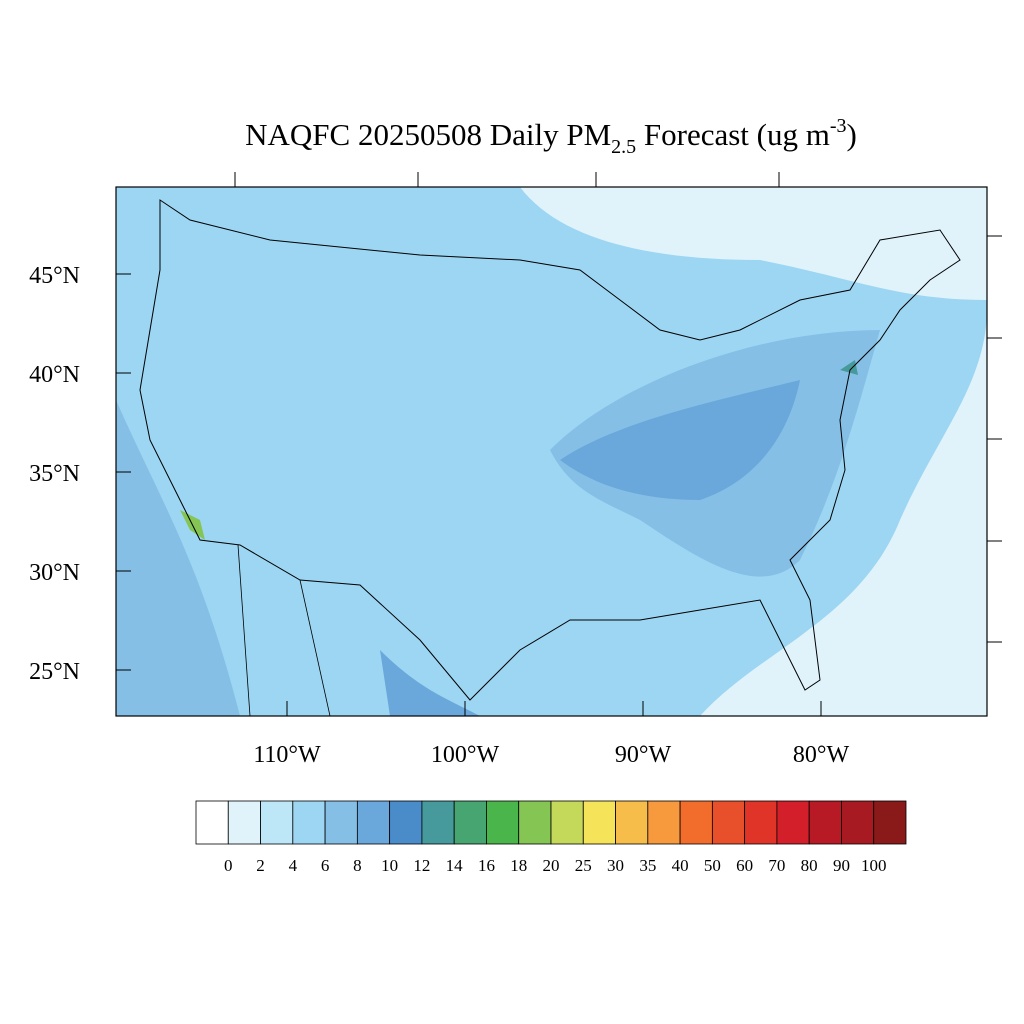 Image resolution: width=1024 pixels, height=1024 pixels. What do you see at coordinates (852, 134) in the screenshot?
I see `title-end: )` at bounding box center [852, 134].